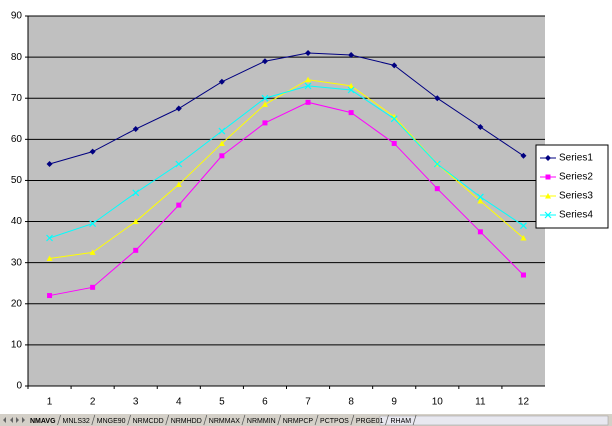 This screenshot has width=612, height=426. Describe the element at coordinates (576, 215) in the screenshot. I see `legend-label: Series4` at that location.